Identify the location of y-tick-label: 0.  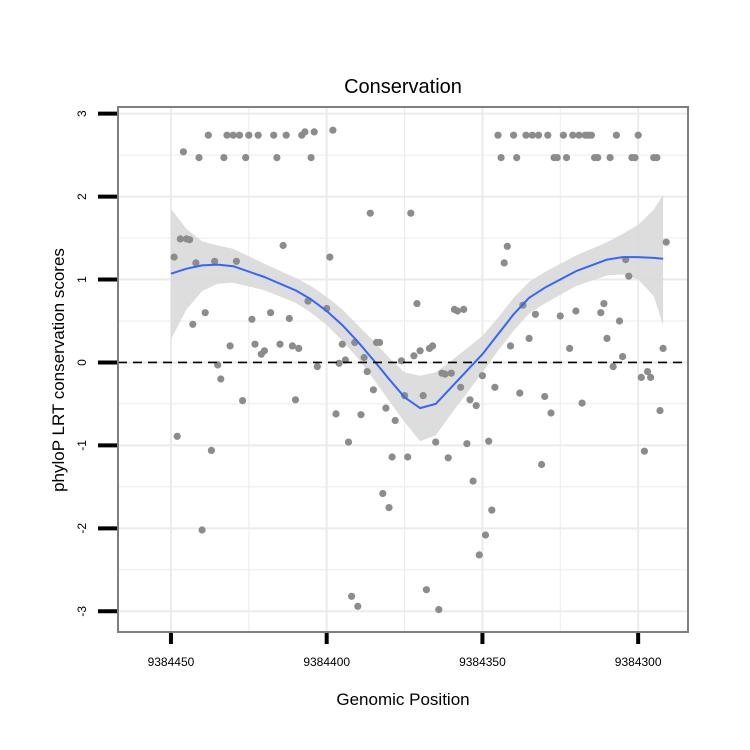
(82, 362).